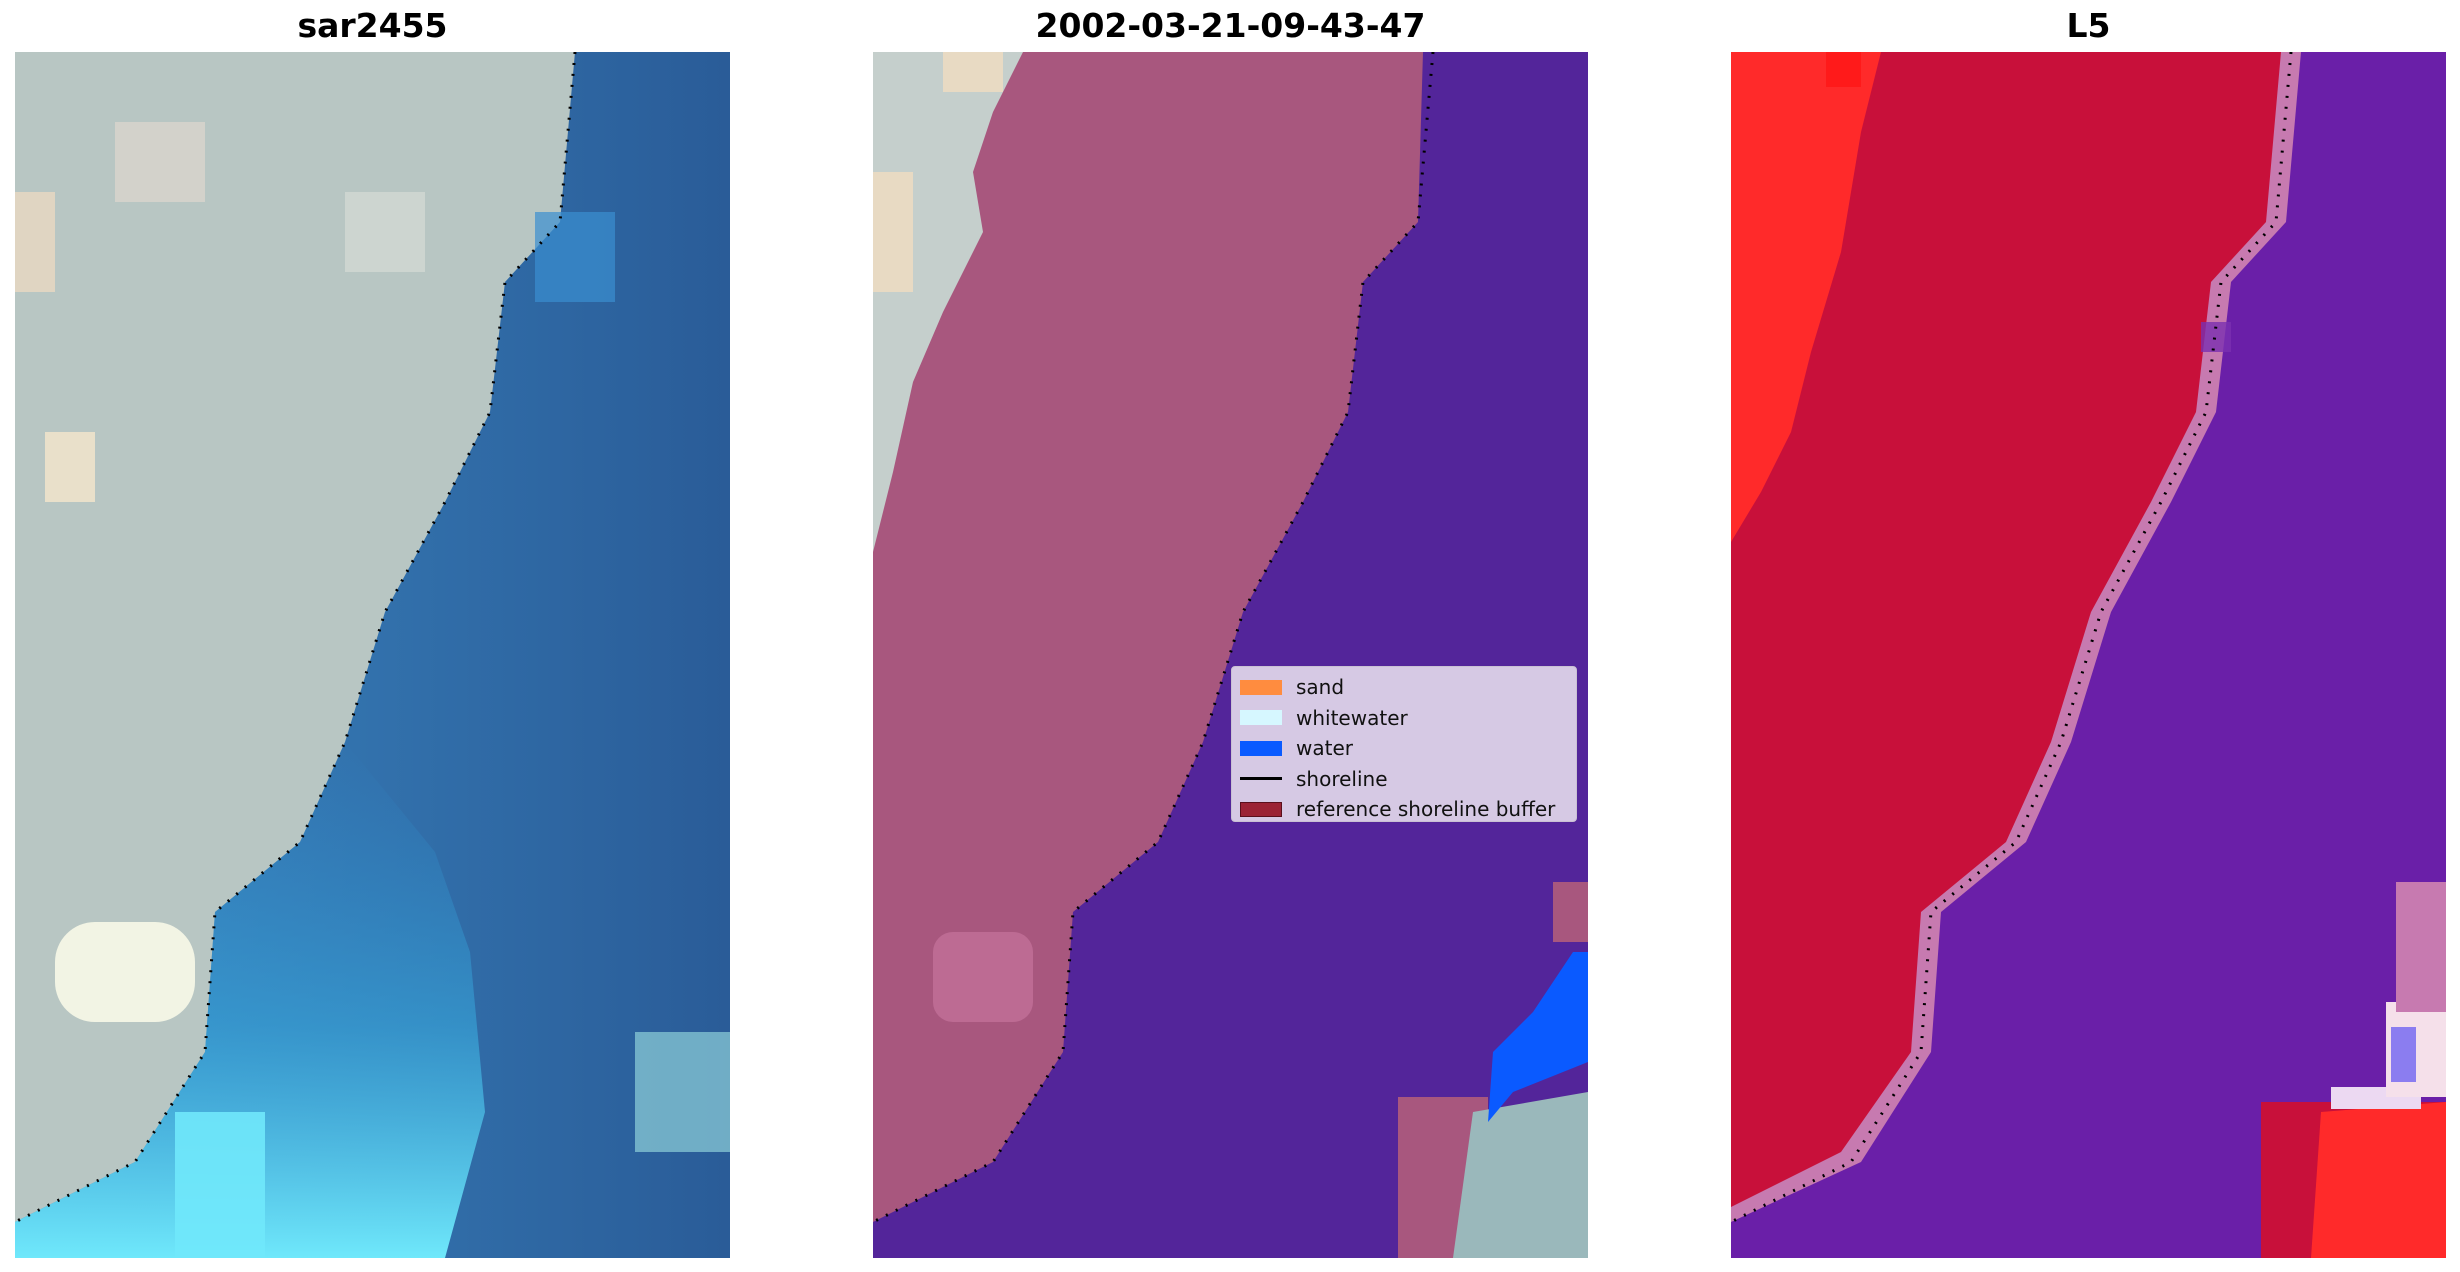  I want to click on legend-label: sand, so click(1320, 687).